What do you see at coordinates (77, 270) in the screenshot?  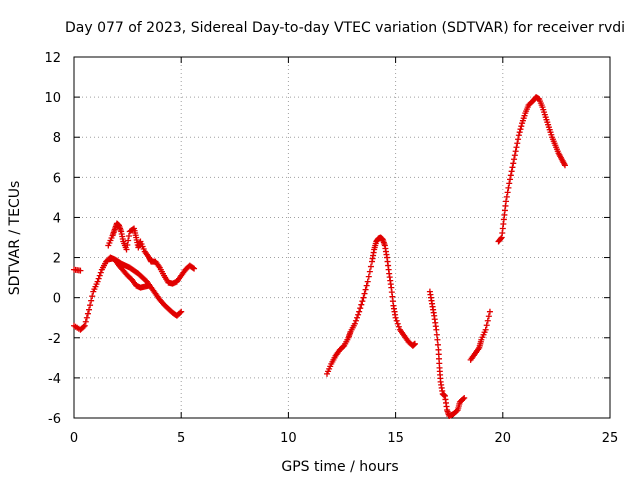 I see `series-track-a-start` at bounding box center [77, 270].